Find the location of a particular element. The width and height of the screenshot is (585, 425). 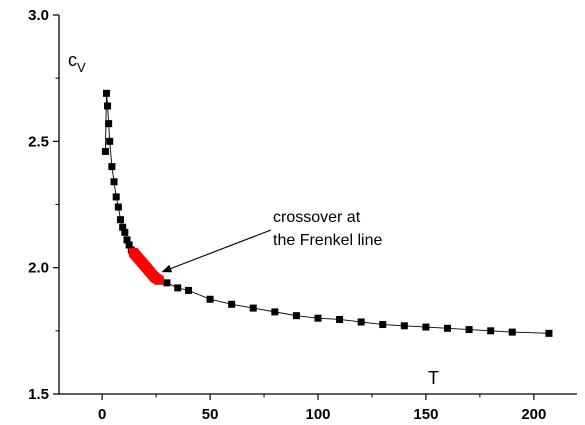

y-axis-label: cV is located at coordinates (77, 62).